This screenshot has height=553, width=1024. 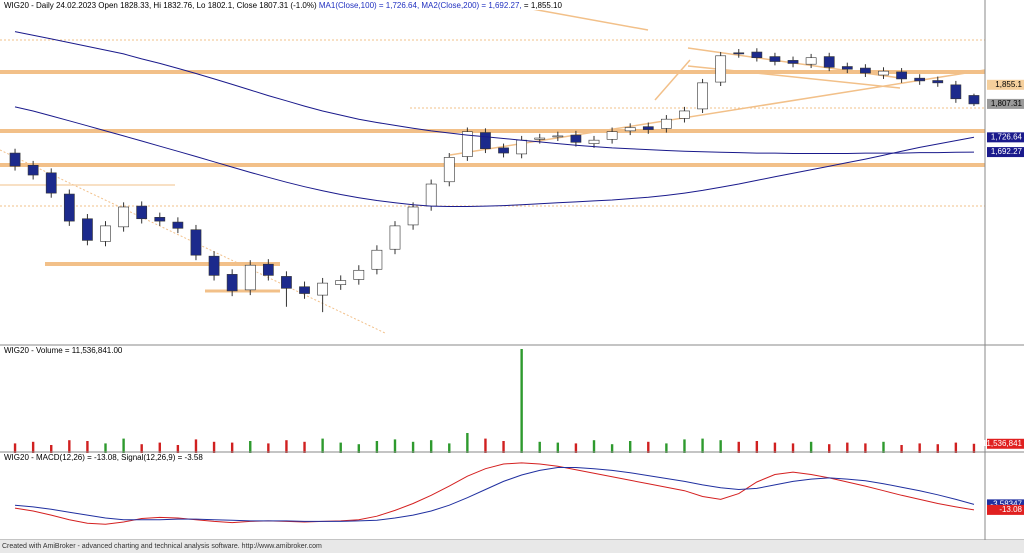 What do you see at coordinates (512, 546) in the screenshot?
I see `footer-bar` at bounding box center [512, 546].